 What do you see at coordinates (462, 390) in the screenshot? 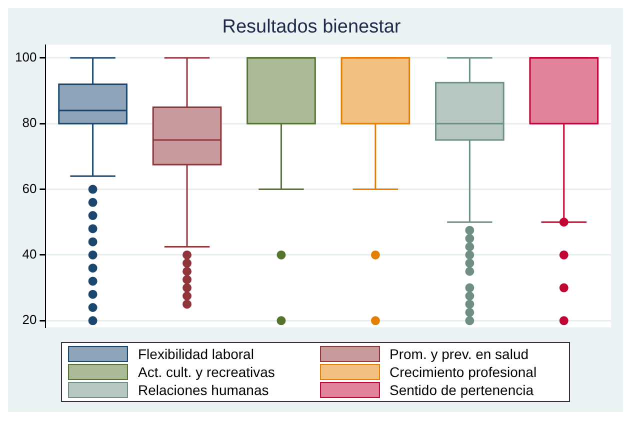
I see `legend-label: Sentido de pertenencia` at bounding box center [462, 390].